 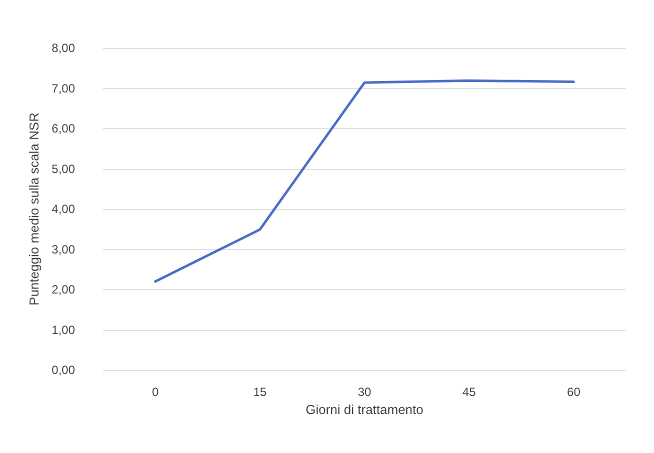 What do you see at coordinates (260, 392) in the screenshot?
I see `x-tick-label: 15` at bounding box center [260, 392].